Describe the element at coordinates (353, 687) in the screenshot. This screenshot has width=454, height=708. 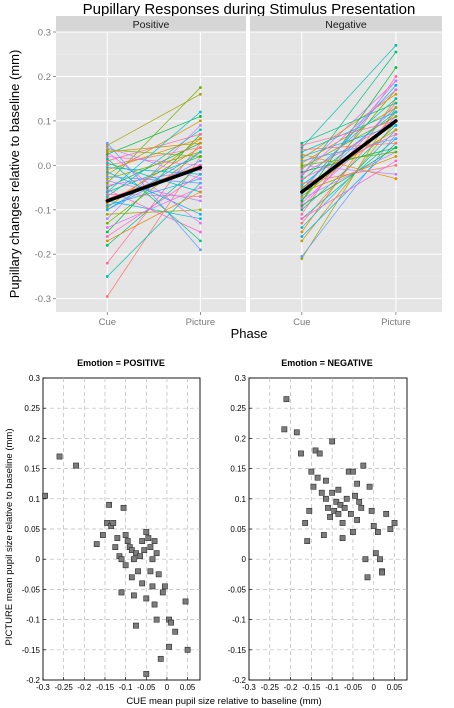
I see `x-tick-label: -0.05` at that location.